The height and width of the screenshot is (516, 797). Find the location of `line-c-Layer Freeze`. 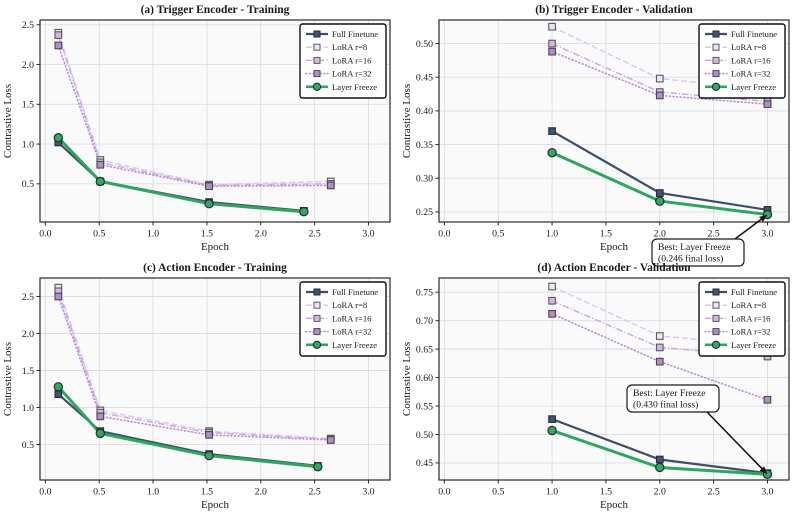

line-c-Layer Freeze is located at coordinates (187, 427).